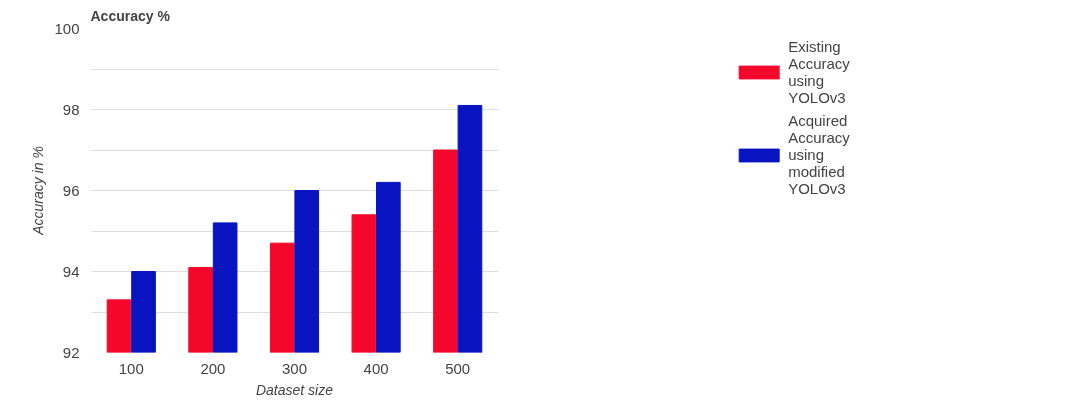 This screenshot has height=416, width=1089. I want to click on chart-title: Accuracy %, so click(130, 15).